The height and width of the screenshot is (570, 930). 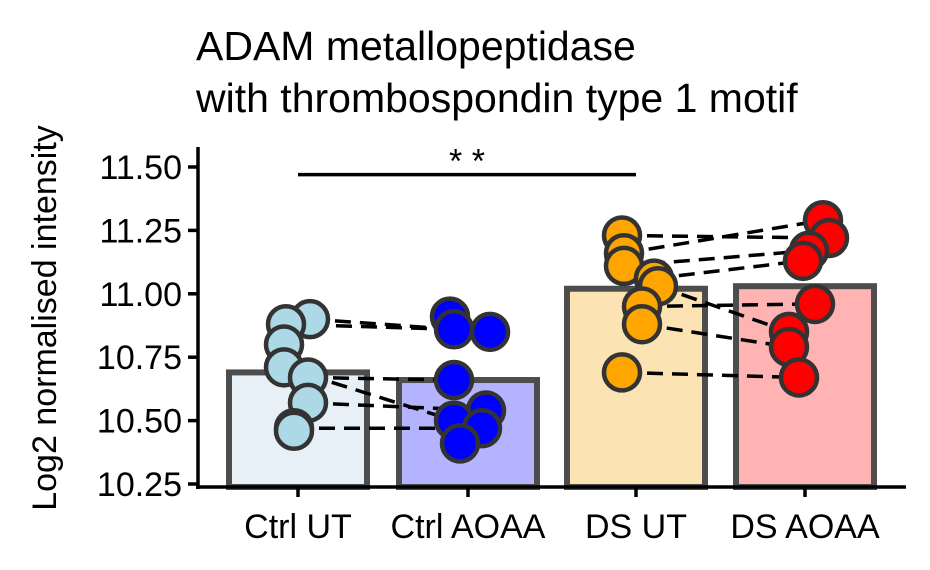 I want to click on chart-title-line-1: ADAM metallopeptidase, so click(x=416, y=46).